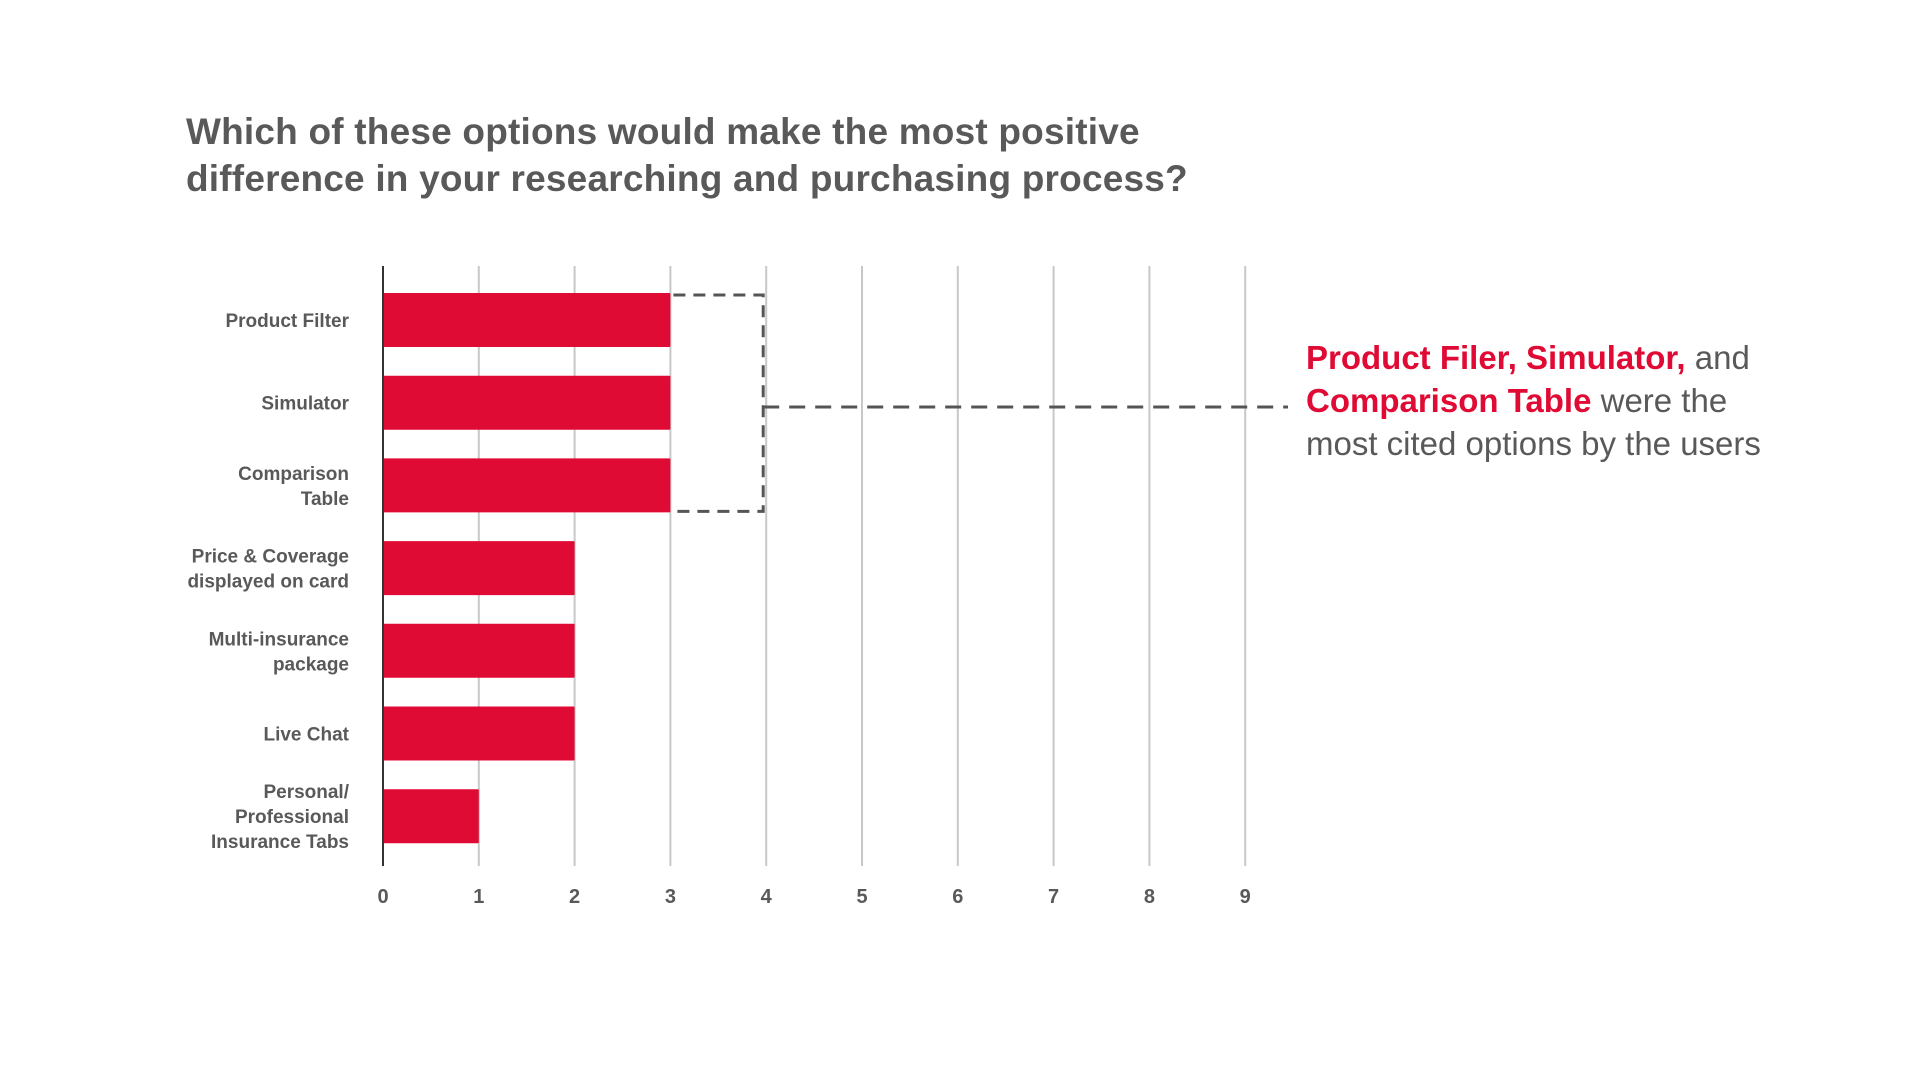 Image resolution: width=1920 pixels, height=1081 pixels. I want to click on category-label: displayed on card, so click(268, 582).